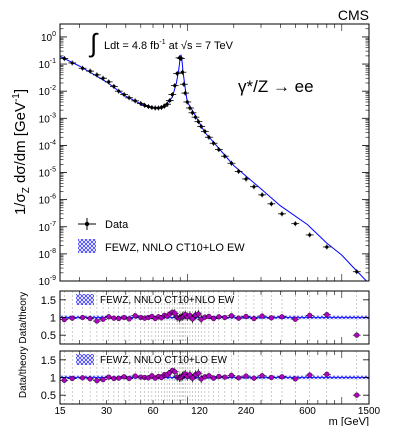  I want to click on ratio-2-legend-swatch, so click(85, 359).